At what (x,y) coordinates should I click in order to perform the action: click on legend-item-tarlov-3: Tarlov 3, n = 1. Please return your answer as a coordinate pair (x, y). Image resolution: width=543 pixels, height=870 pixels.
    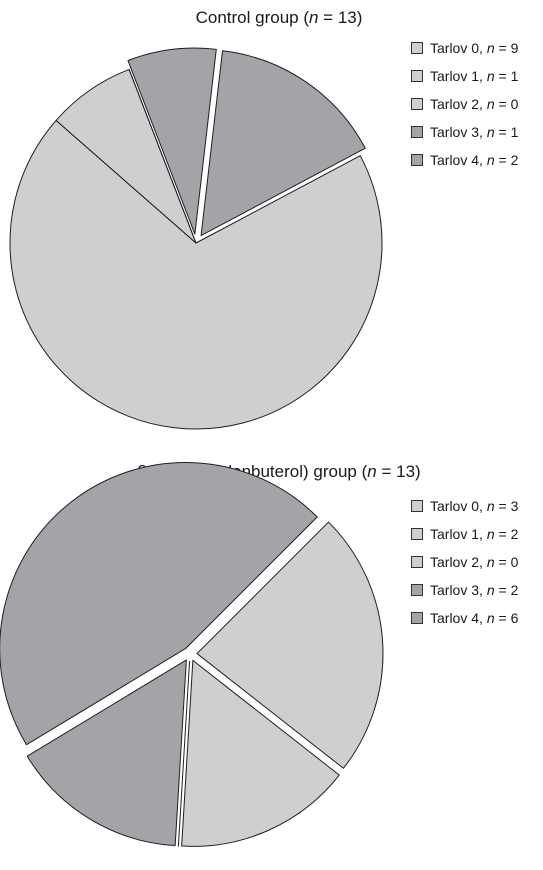
    Looking at the image, I should click on (464, 136).